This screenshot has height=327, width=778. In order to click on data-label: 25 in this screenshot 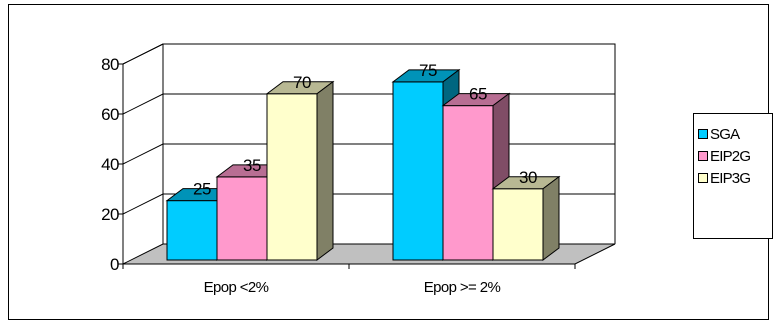, I will do `click(202, 189)`.